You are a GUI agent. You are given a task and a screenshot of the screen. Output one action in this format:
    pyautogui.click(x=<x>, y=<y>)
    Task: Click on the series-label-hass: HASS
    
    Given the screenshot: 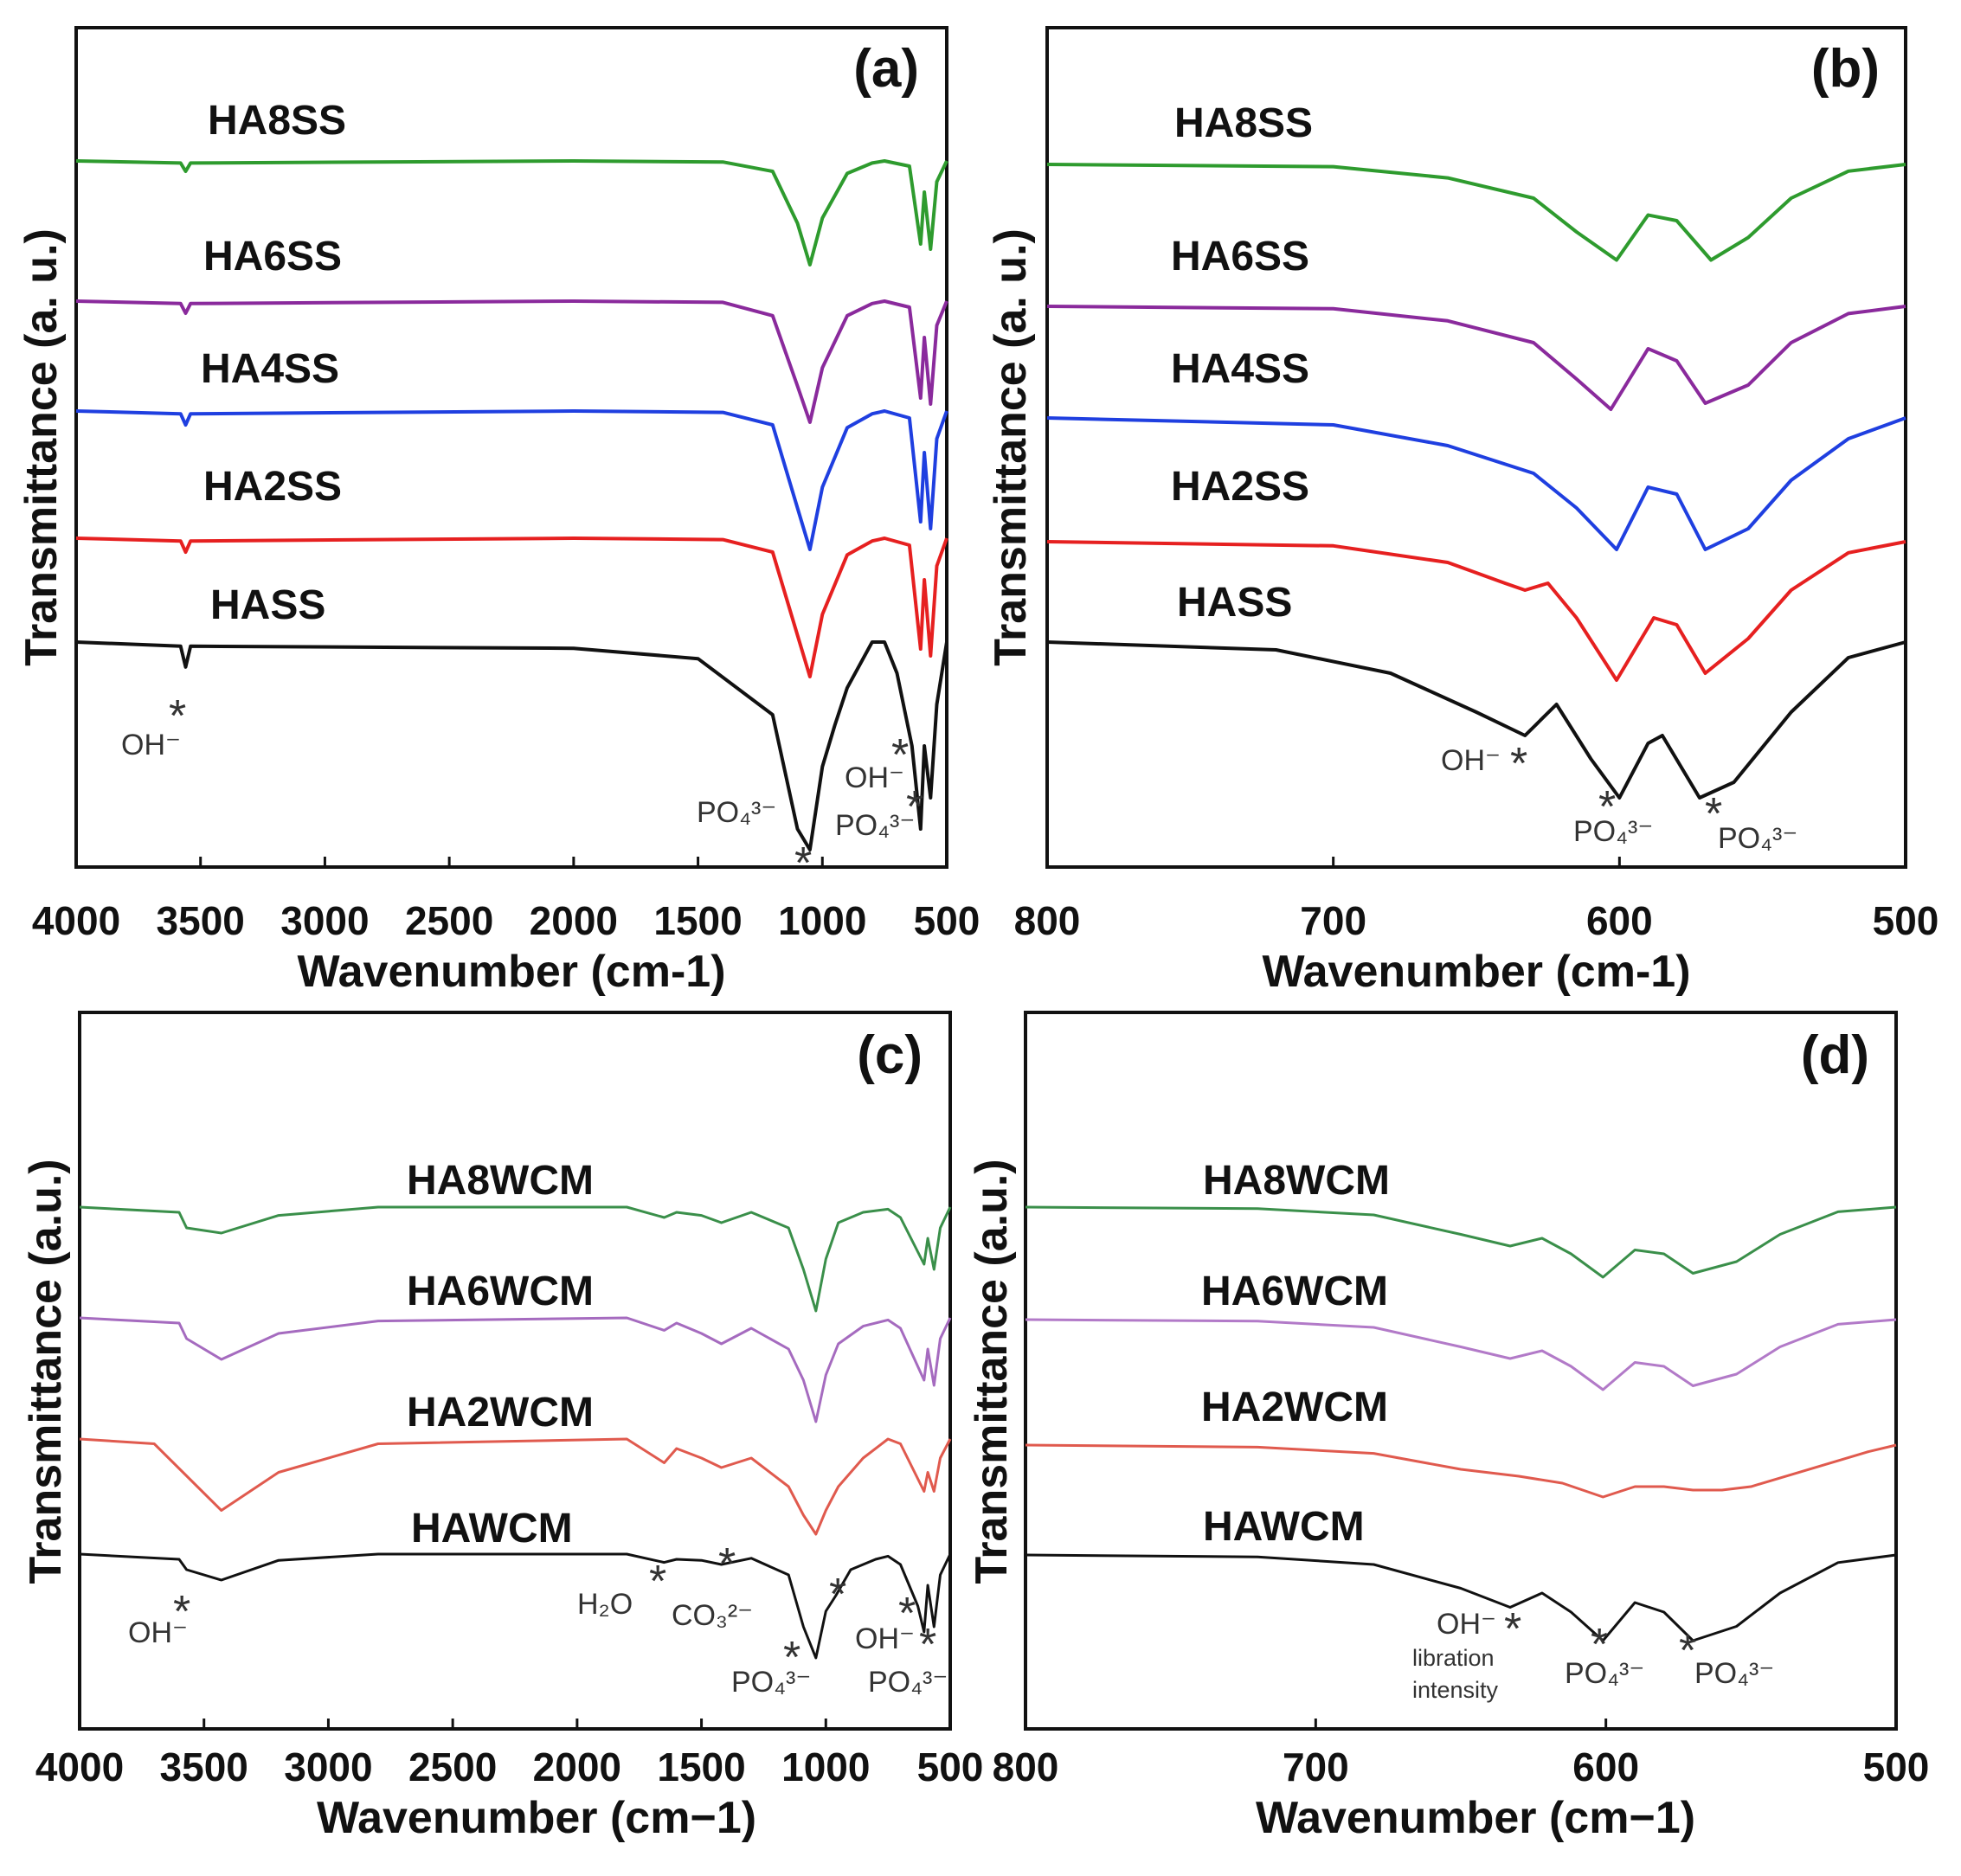 What is the action you would take?
    pyautogui.click(x=1234, y=603)
    